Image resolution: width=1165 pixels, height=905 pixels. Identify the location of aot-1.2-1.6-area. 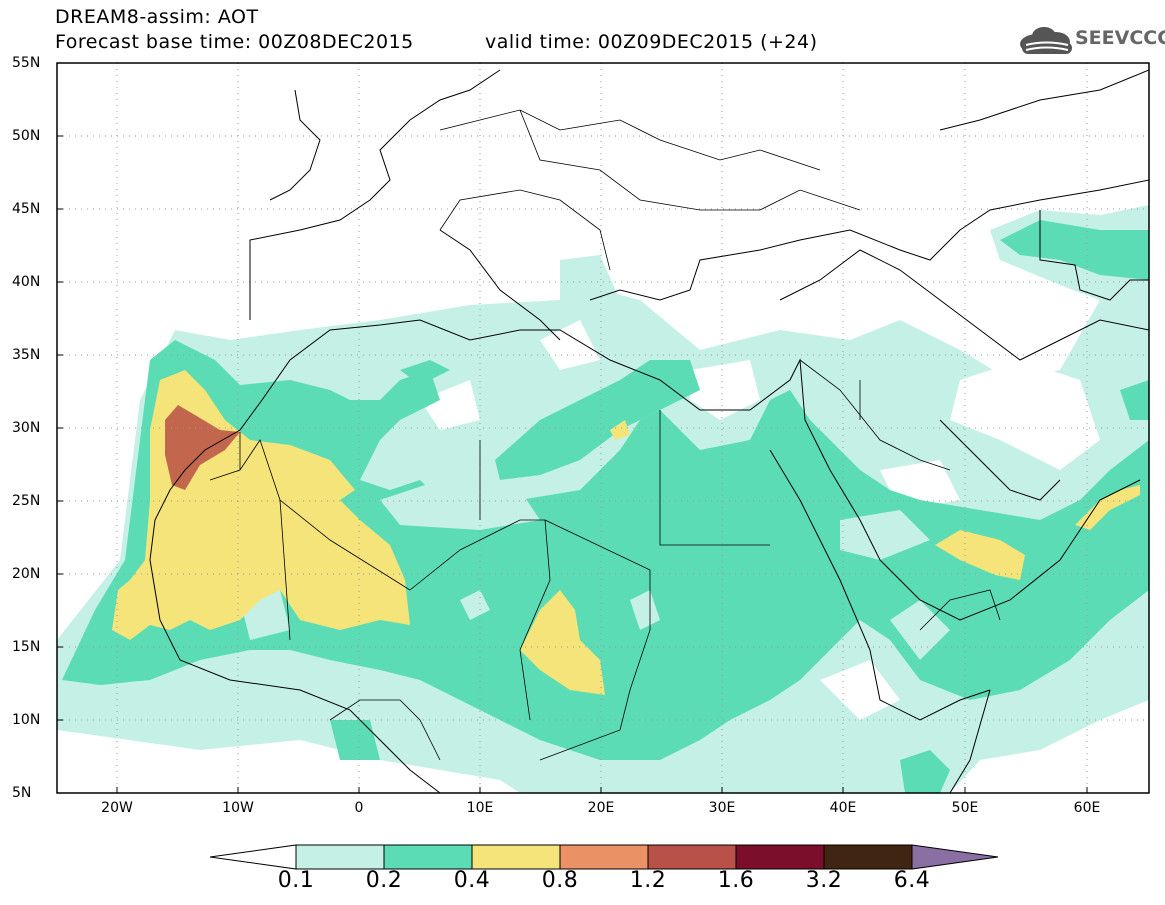
(202, 447).